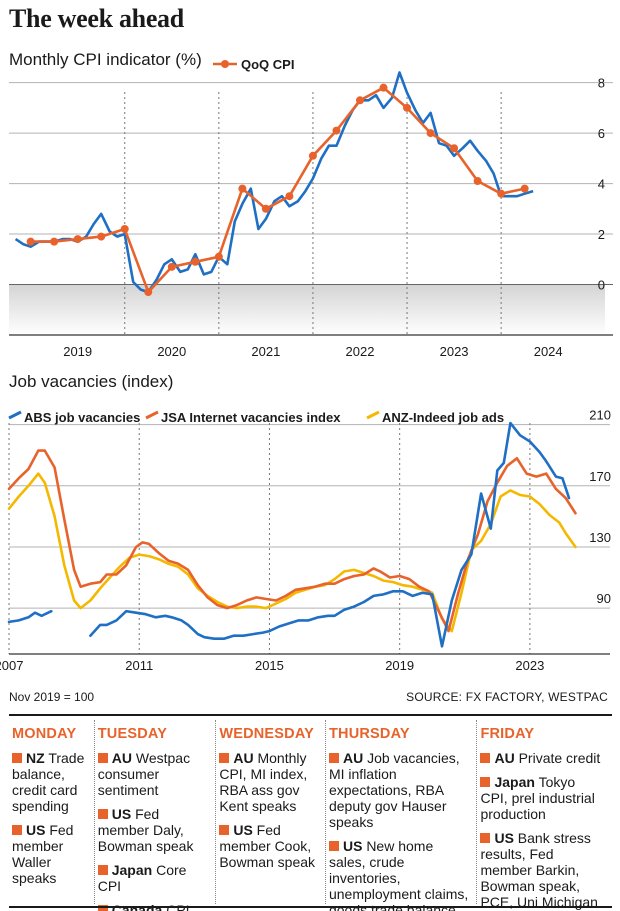 The height and width of the screenshot is (911, 620). Describe the element at coordinates (601, 184) in the screenshot. I see `y-tick-label: 4` at that location.